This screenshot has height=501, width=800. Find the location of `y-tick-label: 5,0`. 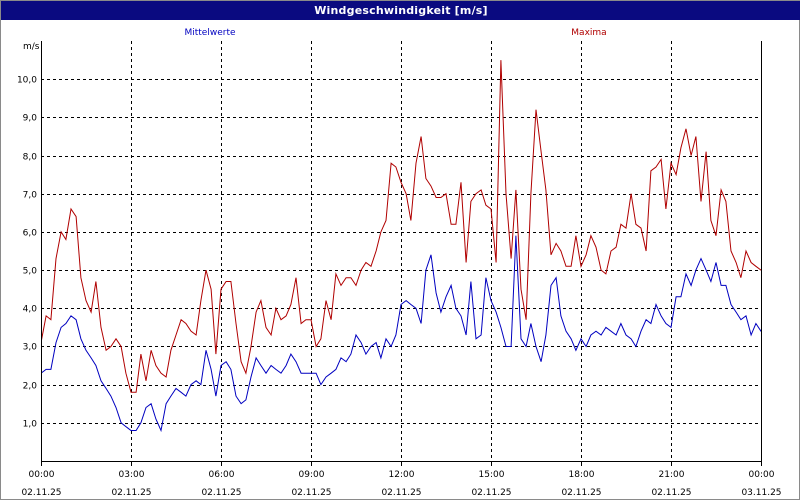

y-tick-label: 5,0 is located at coordinates (30, 272).